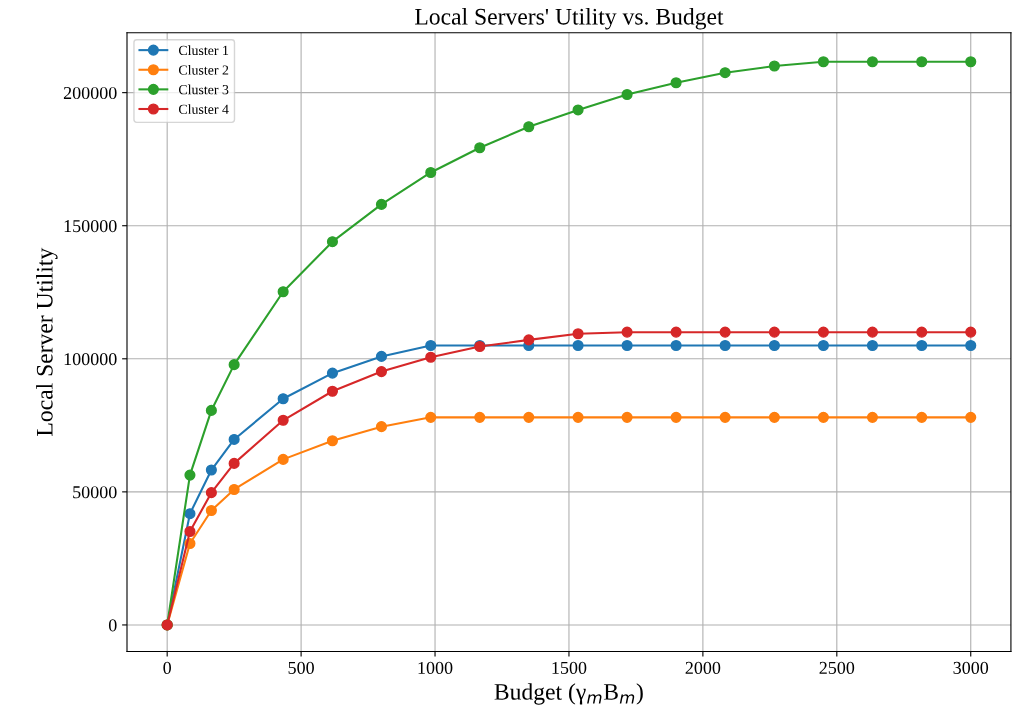  Describe the element at coordinates (203, 109) in the screenshot. I see `legend-label: Cluster 4` at that location.